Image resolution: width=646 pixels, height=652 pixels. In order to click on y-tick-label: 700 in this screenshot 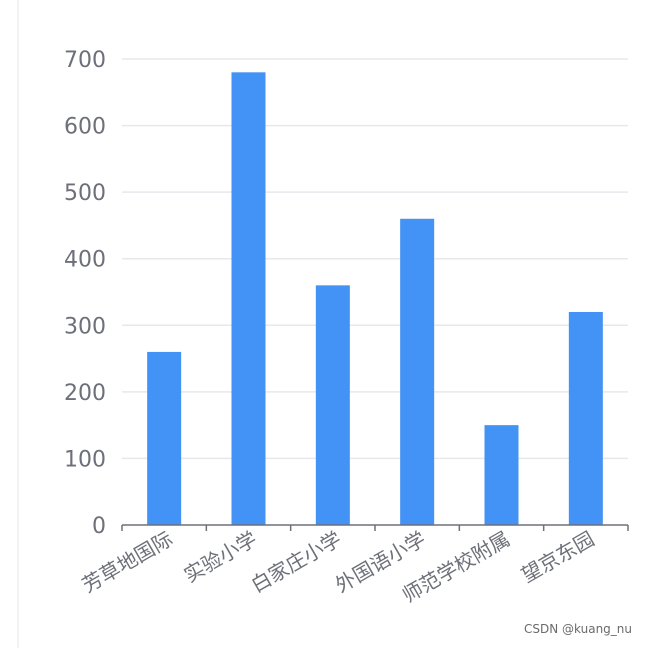, I will do `click(85, 60)`.